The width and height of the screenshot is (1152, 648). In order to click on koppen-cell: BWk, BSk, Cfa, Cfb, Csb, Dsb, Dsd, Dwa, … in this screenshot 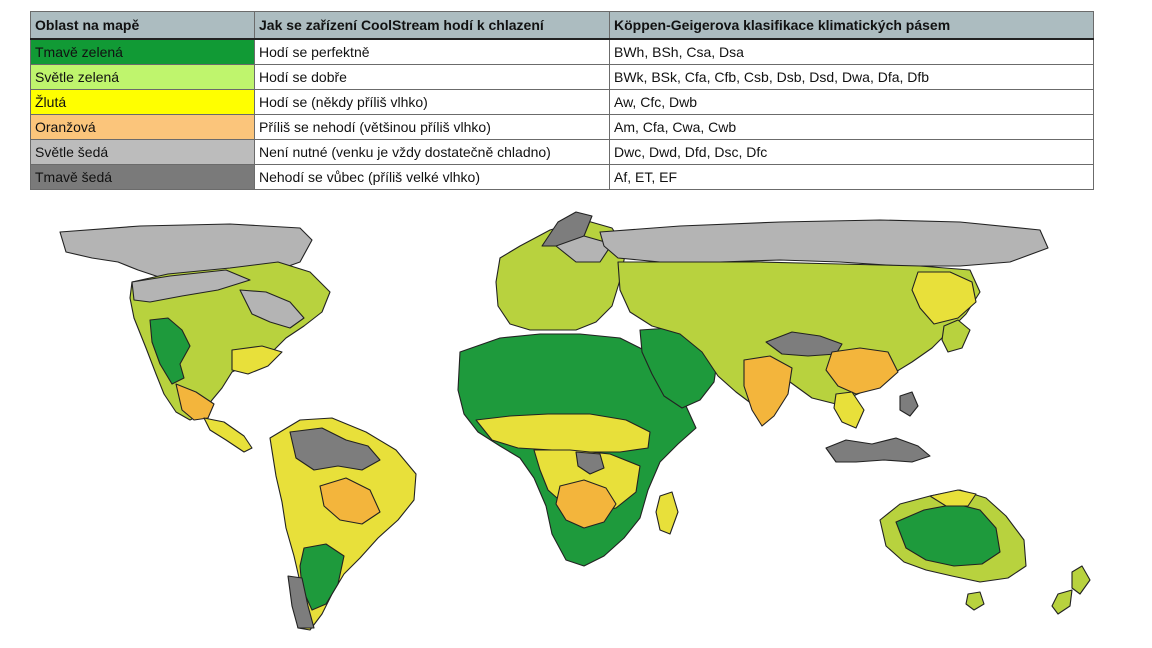, I will do `click(851, 77)`.